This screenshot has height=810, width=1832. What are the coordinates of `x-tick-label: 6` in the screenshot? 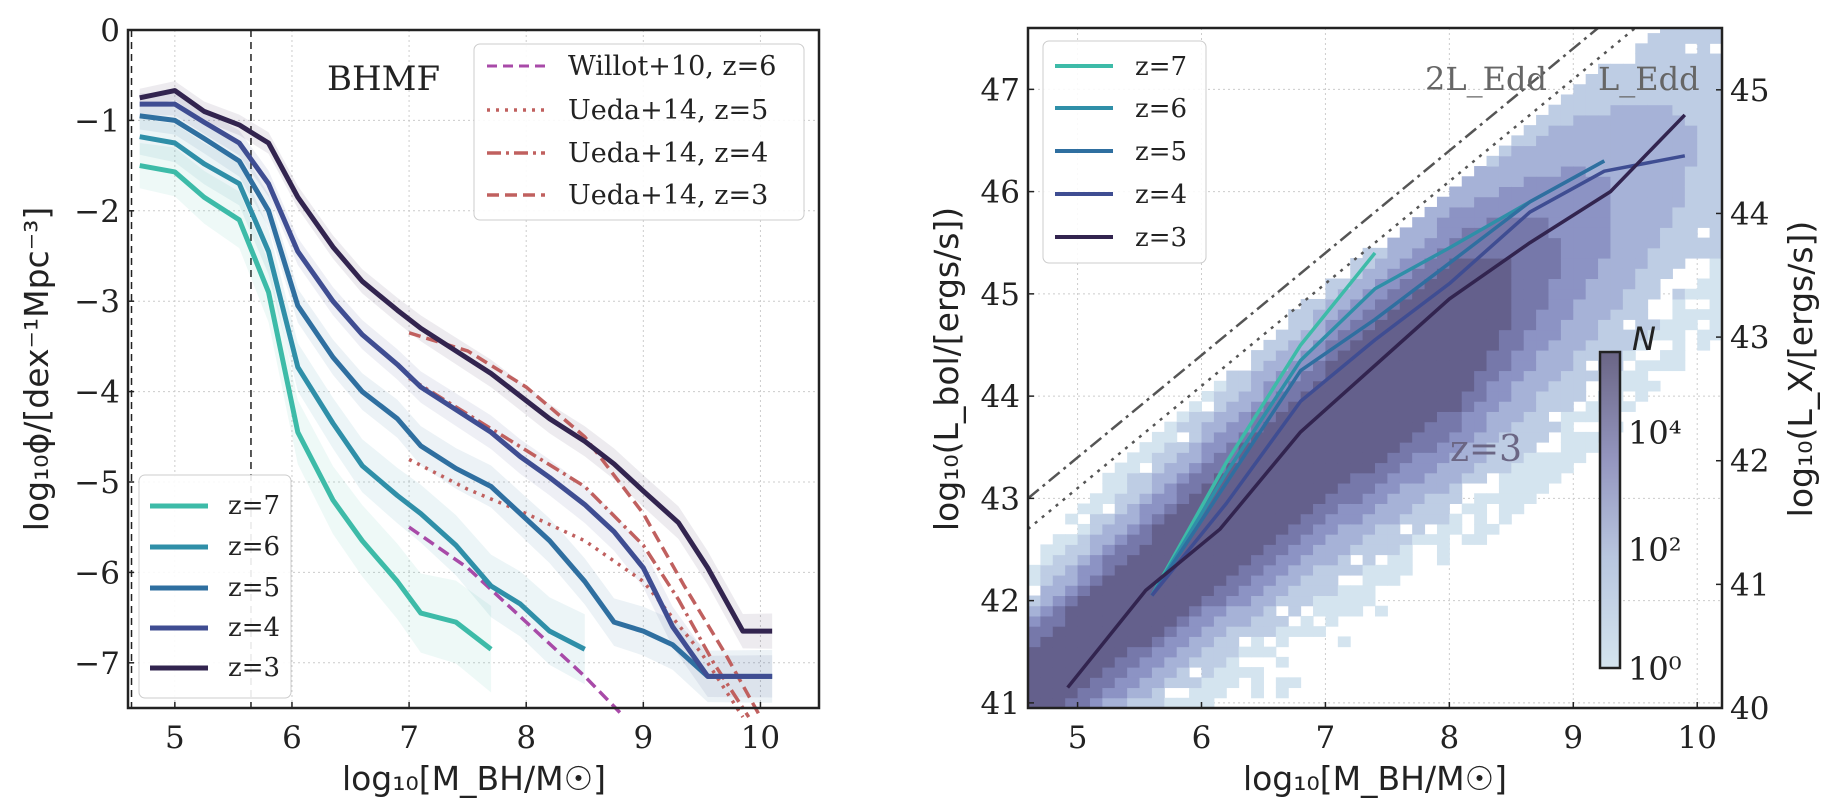 It's located at (1202, 738).